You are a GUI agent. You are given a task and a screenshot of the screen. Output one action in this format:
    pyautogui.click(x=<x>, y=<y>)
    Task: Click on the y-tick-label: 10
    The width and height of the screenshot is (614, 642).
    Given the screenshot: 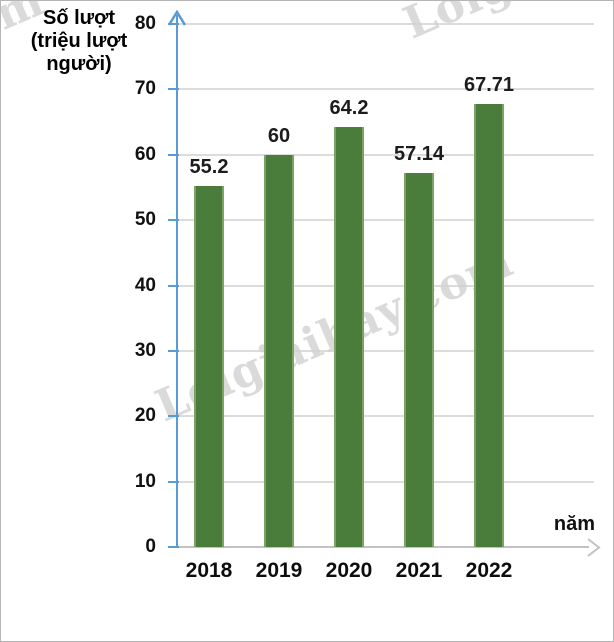 What is the action you would take?
    pyautogui.click(x=145, y=481)
    